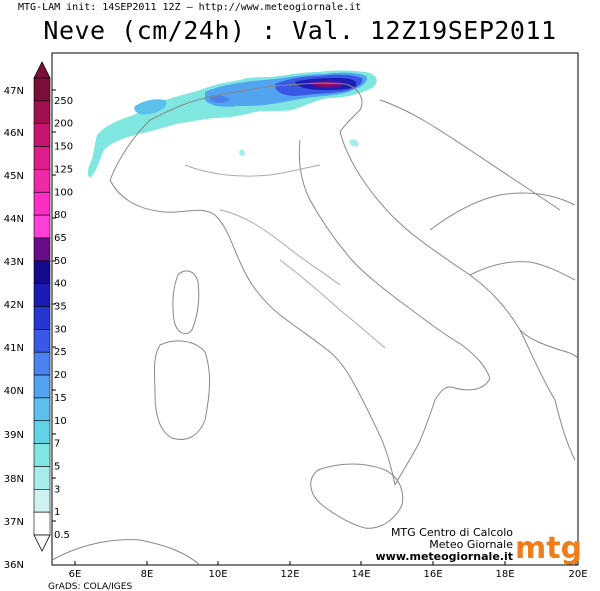  Describe the element at coordinates (90, 586) in the screenshot. I see `grads-credit: GrADS: COLA/IGES` at that location.